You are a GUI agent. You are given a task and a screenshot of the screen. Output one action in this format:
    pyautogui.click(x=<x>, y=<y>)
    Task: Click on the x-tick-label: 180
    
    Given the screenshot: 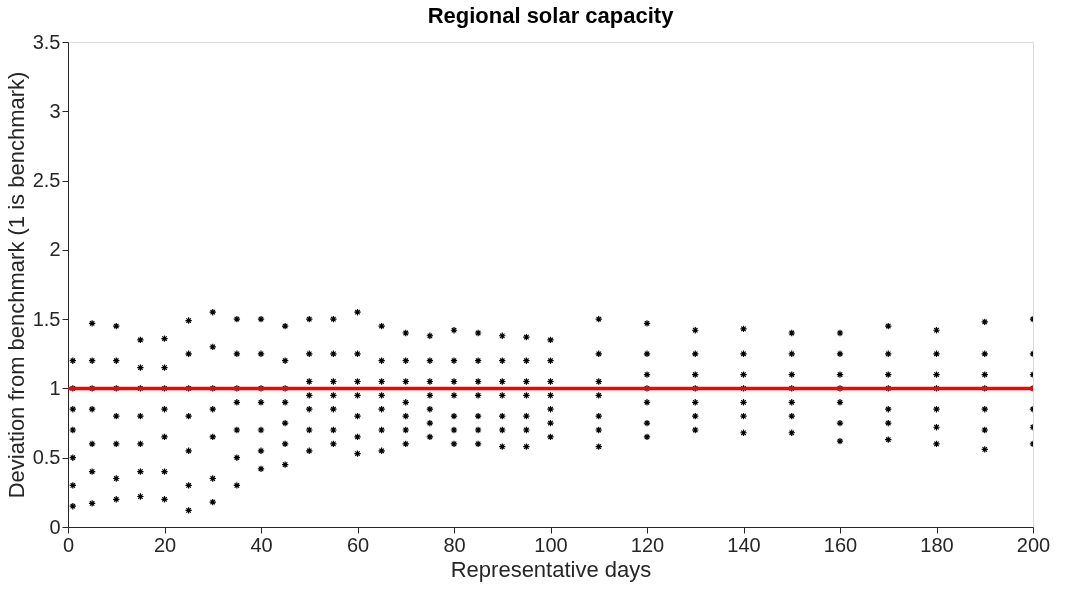 What is the action you would take?
    pyautogui.click(x=937, y=544)
    